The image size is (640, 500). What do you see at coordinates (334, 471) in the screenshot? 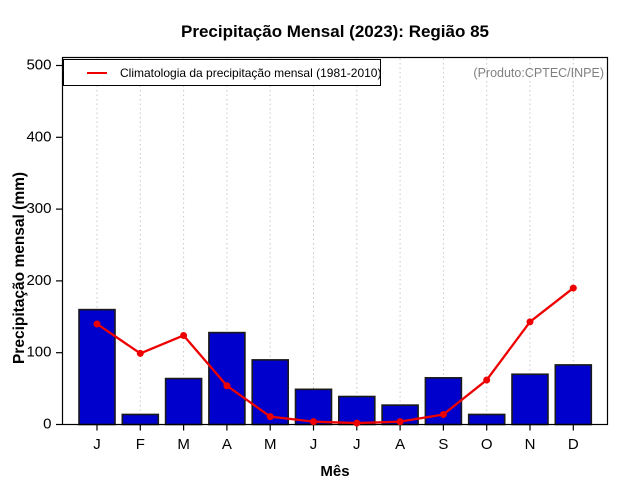
I see `x-axis-label: Mês` at bounding box center [334, 471].